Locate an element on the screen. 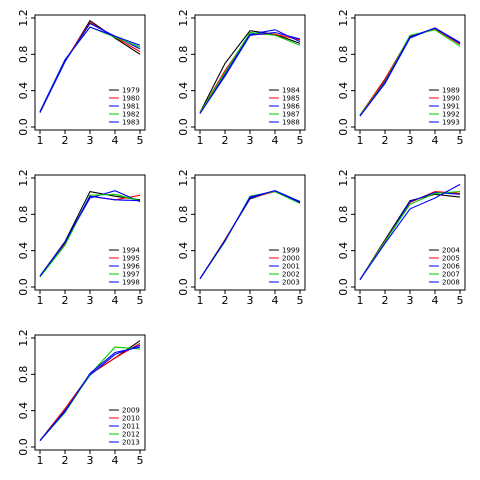 The width and height of the screenshot is (480, 480). series-line-1997 is located at coordinates (90, 235).